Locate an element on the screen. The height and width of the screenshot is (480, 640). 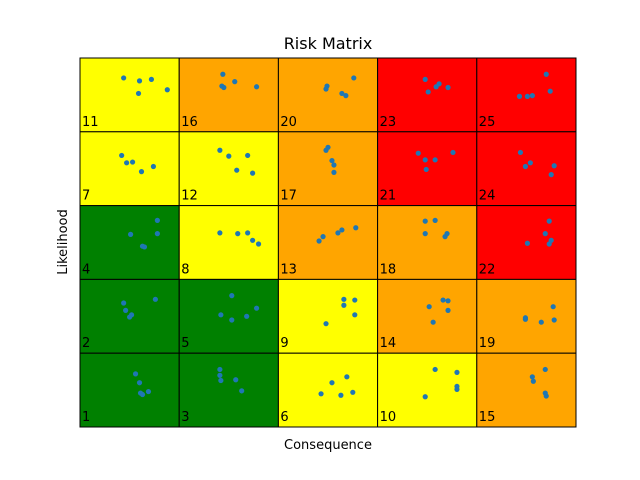
risk-cell-label: 11 is located at coordinates (90, 122).